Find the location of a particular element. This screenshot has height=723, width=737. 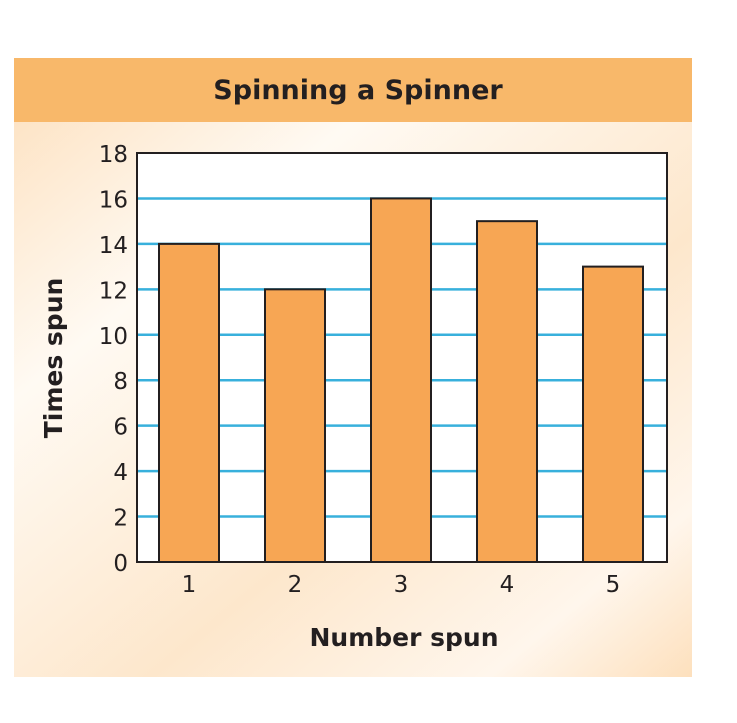

y-tick-label: 2 is located at coordinates (120, 519).